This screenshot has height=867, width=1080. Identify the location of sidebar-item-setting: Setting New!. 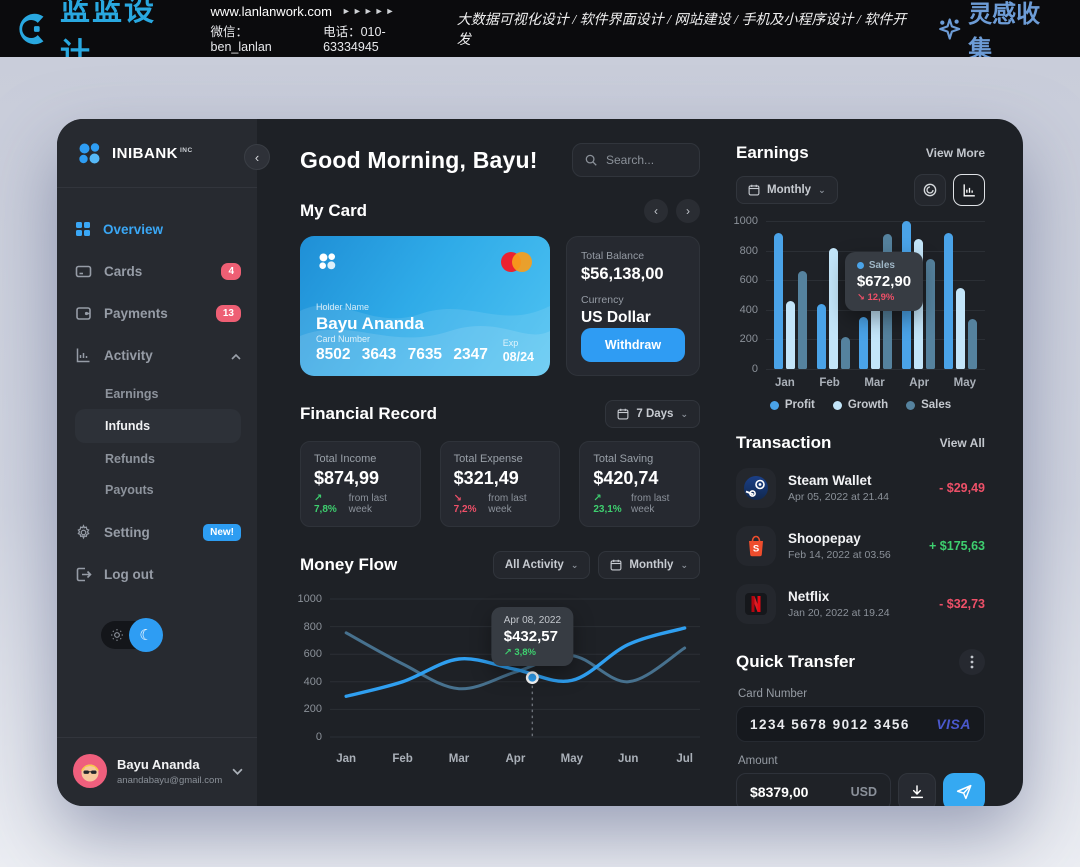
(158, 532).